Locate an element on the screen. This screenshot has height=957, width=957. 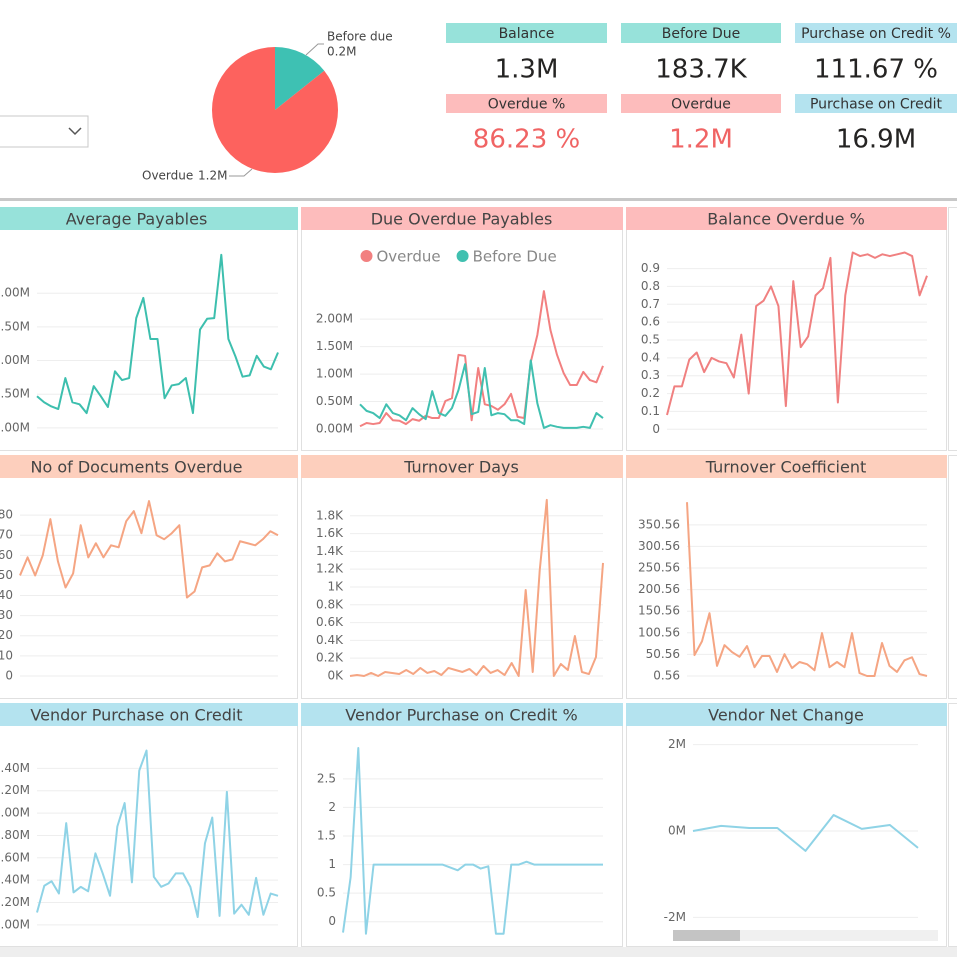
card-title: Before Due is located at coordinates (701, 34).